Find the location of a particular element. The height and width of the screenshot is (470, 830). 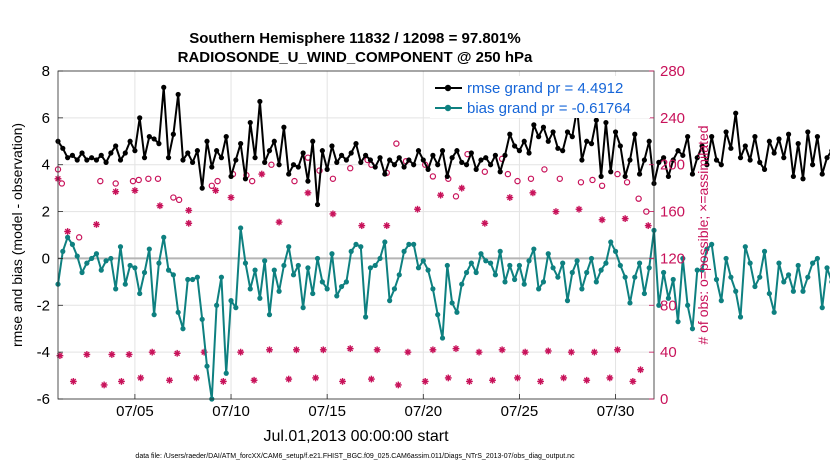

legend-bias-marker is located at coordinates (448, 108).